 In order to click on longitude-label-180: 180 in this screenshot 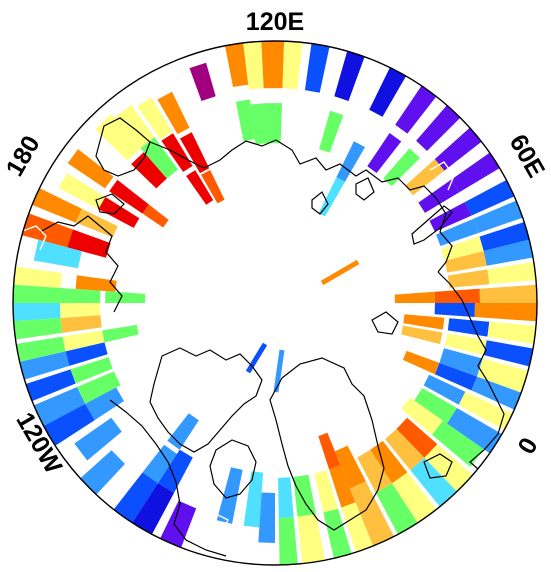, I will do `click(23, 156)`.